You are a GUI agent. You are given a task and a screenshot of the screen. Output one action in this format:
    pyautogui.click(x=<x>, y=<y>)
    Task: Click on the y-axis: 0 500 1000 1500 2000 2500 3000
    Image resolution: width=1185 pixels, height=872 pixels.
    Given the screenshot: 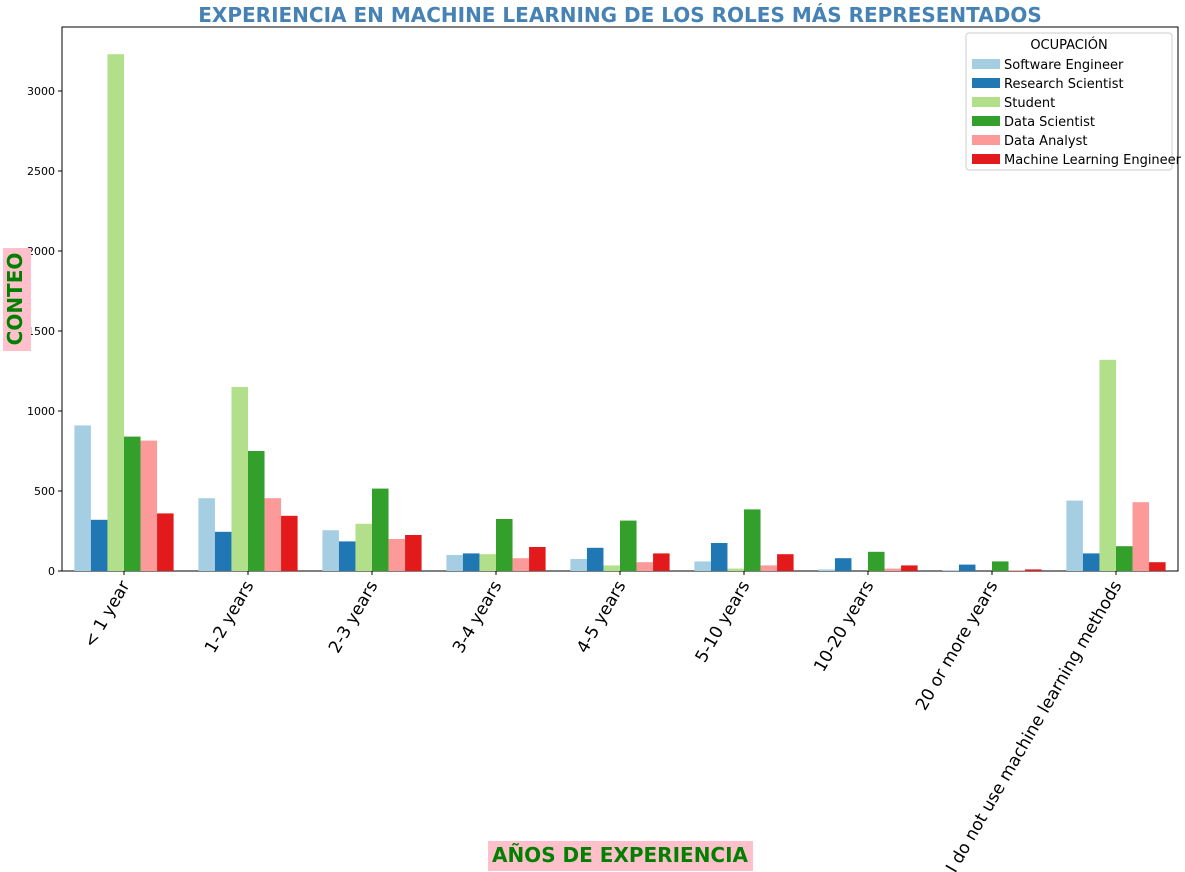 What is the action you would take?
    pyautogui.click(x=44, y=331)
    